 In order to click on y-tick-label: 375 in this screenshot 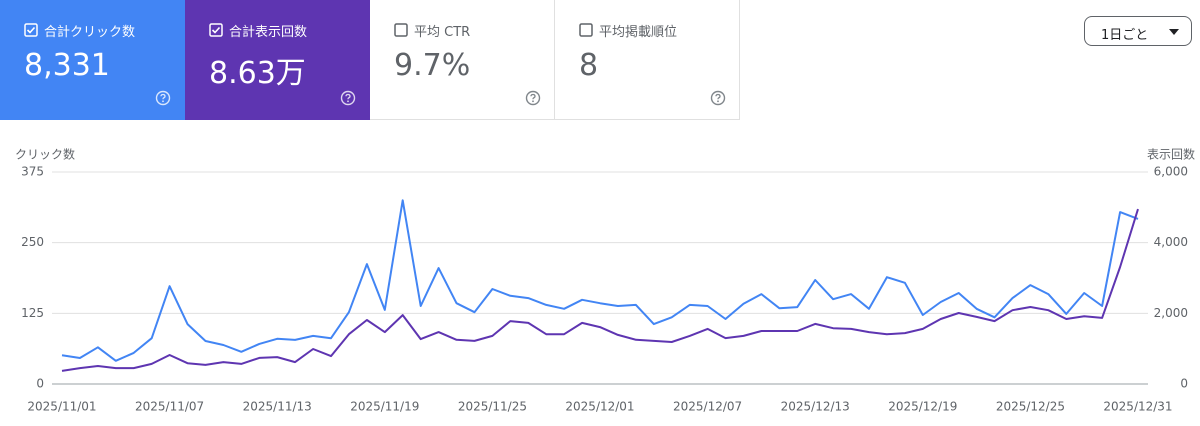, I will do `click(32, 172)`.